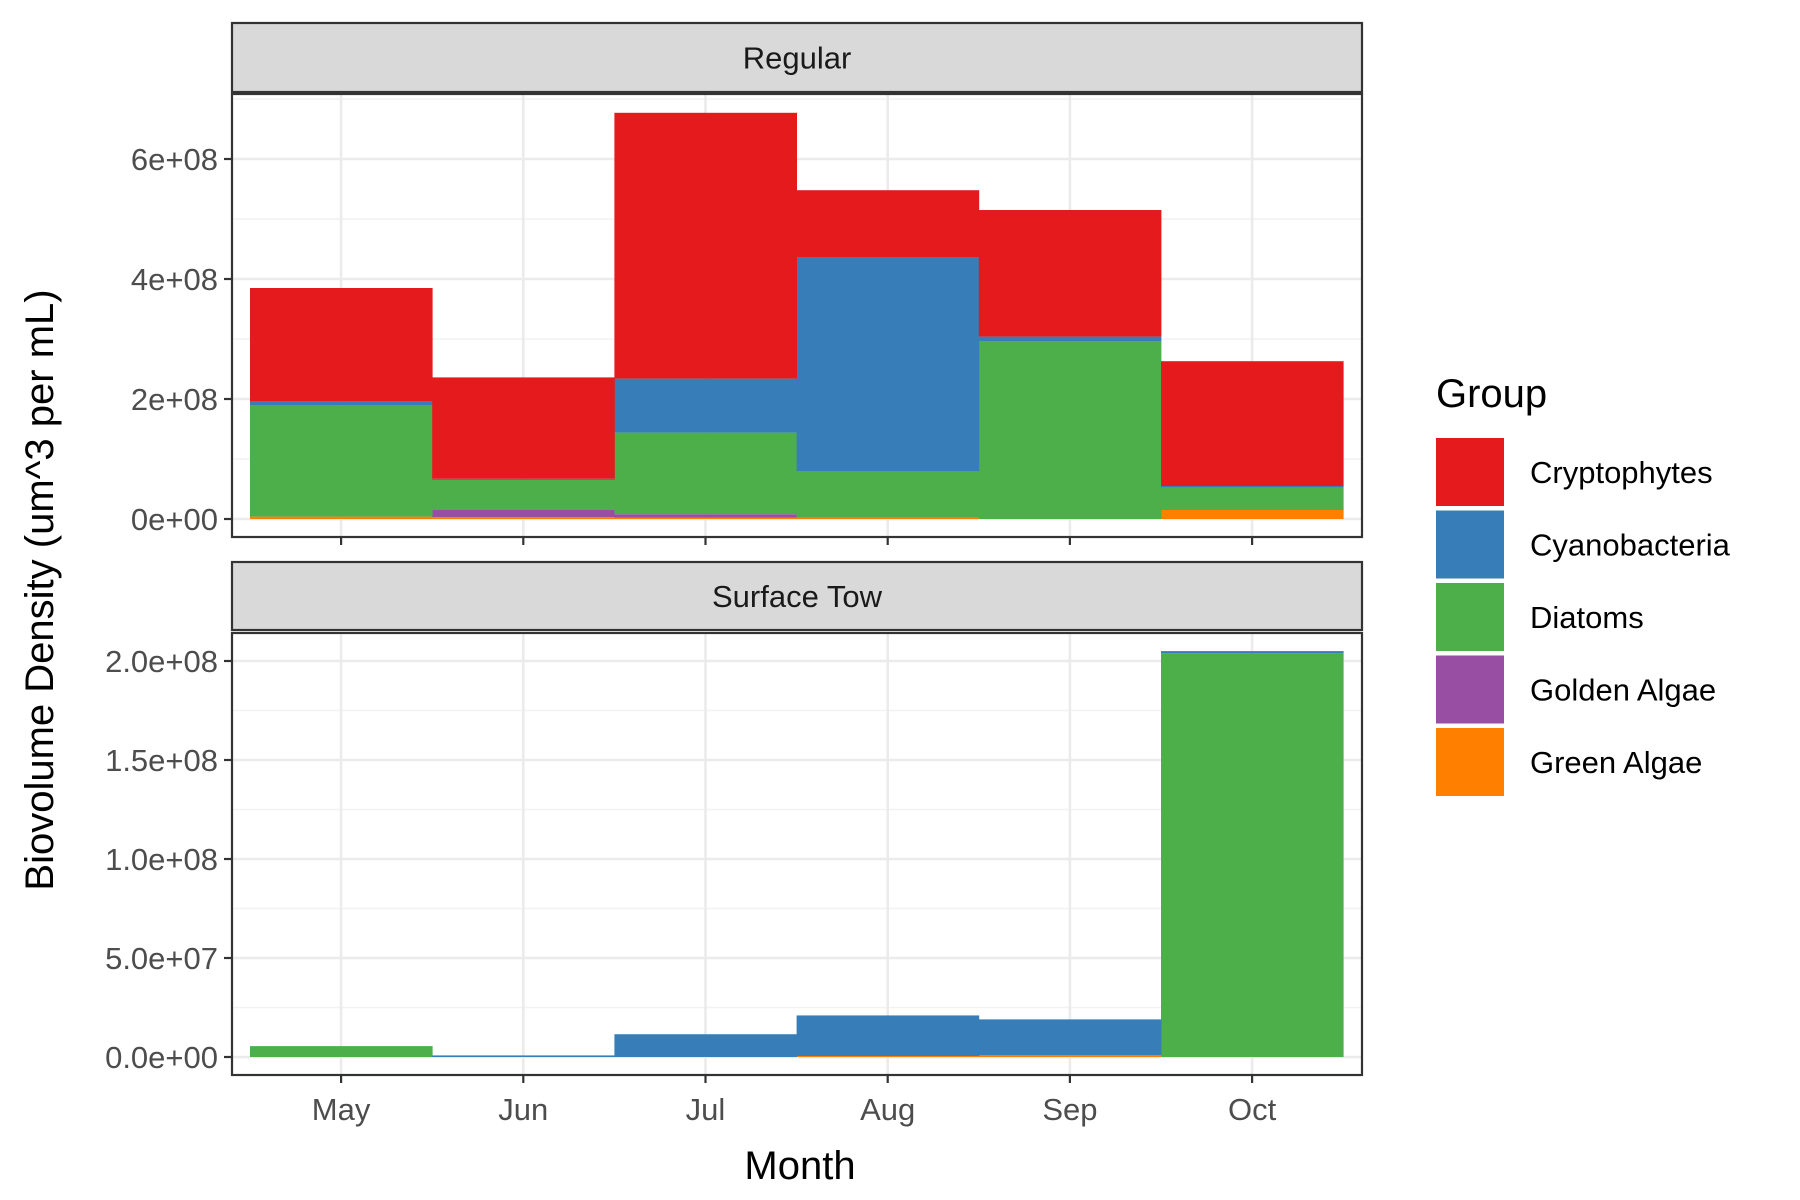  Describe the element at coordinates (1252, 1109) in the screenshot. I see `x-tick-label-oct: Oct` at that location.